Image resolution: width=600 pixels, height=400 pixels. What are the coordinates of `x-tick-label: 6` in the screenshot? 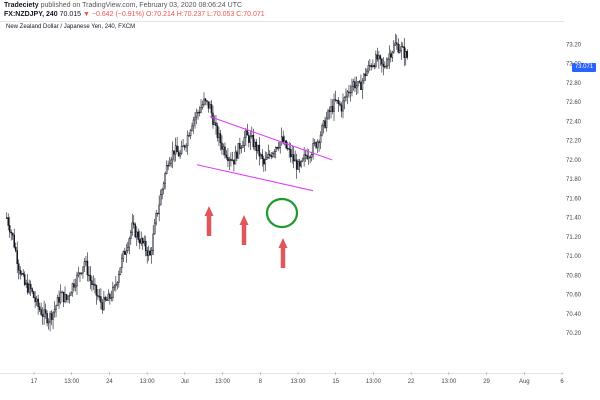 It's located at (562, 382).